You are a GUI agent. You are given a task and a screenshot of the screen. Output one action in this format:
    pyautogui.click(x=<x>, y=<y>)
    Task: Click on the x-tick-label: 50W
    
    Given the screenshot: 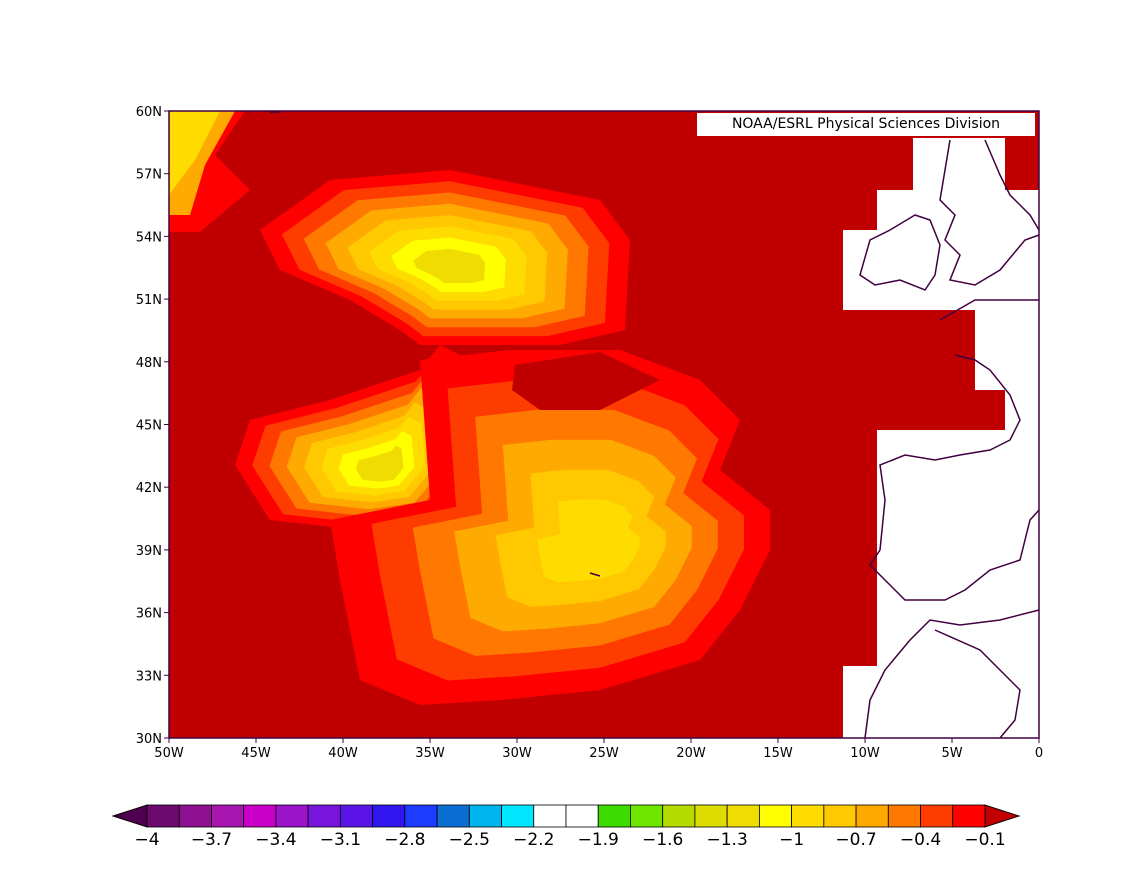 What is the action you would take?
    pyautogui.click(x=169, y=753)
    